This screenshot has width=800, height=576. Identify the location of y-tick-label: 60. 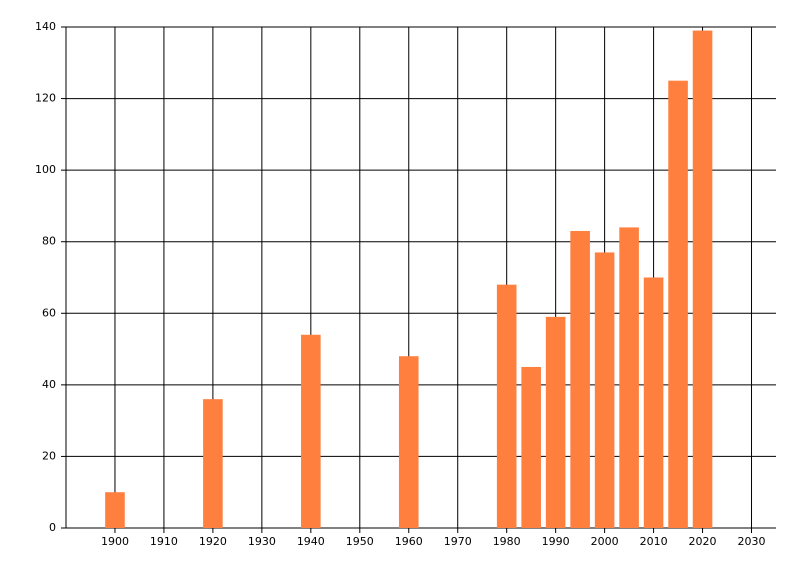
(49, 312).